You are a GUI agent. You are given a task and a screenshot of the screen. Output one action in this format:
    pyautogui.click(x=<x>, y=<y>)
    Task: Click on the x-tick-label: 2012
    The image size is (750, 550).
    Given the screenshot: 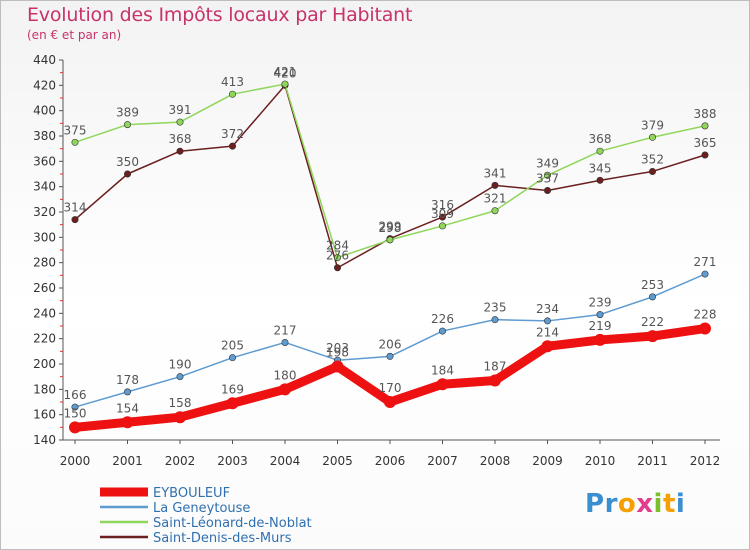 What is the action you would take?
    pyautogui.click(x=705, y=461)
    